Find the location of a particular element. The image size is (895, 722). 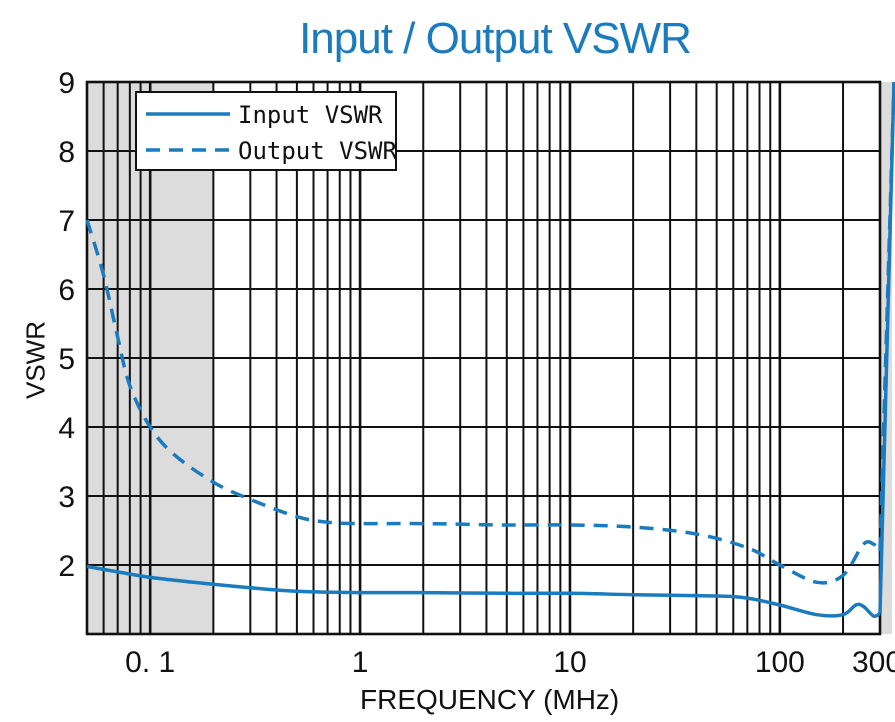

x-tick-label: 300 is located at coordinates (873, 662).